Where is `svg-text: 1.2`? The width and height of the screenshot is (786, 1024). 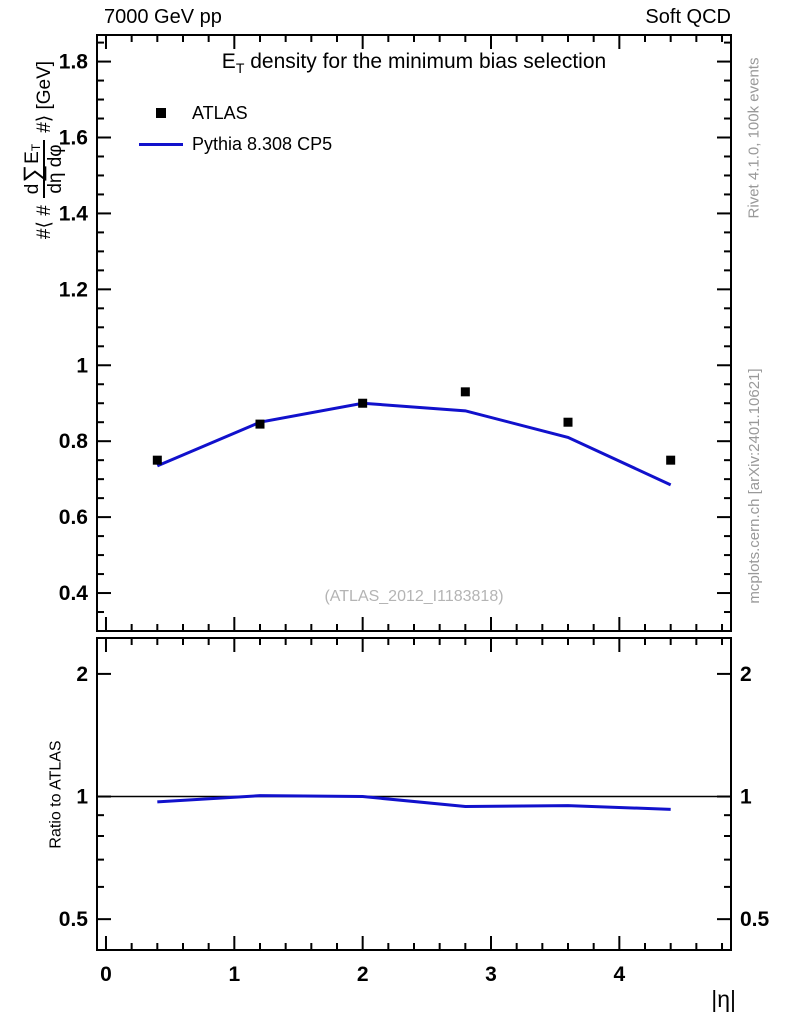
svg-text: 1.2 is located at coordinates (73, 289).